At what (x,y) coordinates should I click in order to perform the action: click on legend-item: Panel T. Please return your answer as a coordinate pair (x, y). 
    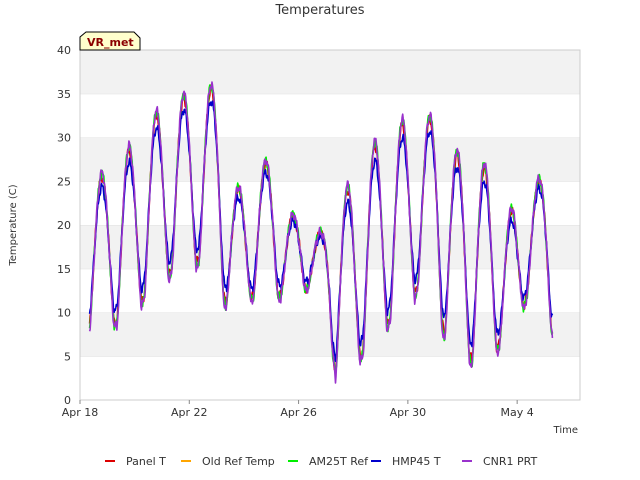
    Looking at the image, I should click on (135, 461).